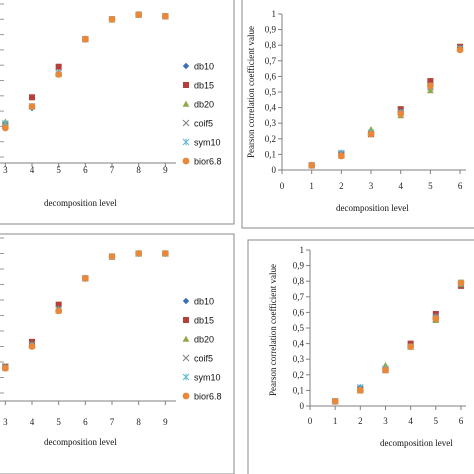 The width and height of the screenshot is (474, 474). I want to click on x-tick-label: 9, so click(165, 422).